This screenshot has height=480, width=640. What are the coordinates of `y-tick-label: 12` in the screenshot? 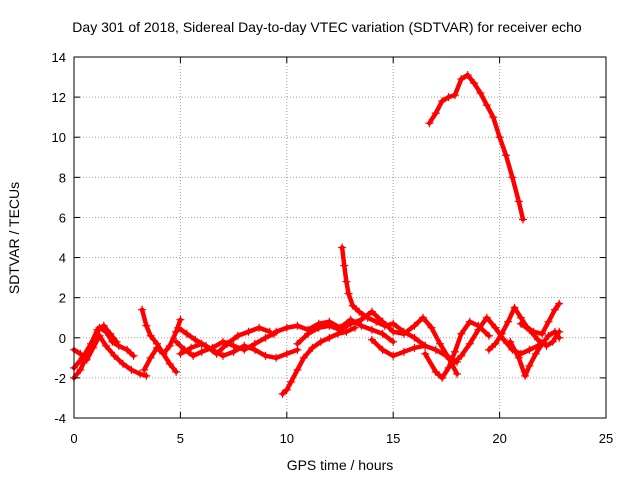 It's located at (59, 97).